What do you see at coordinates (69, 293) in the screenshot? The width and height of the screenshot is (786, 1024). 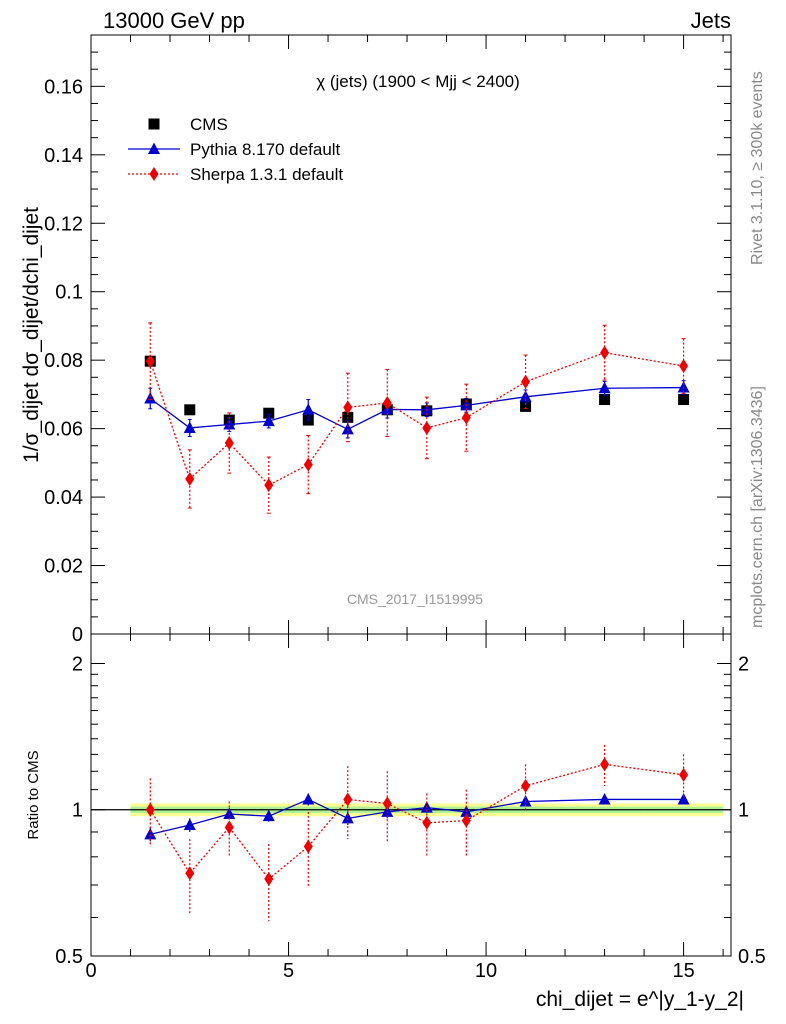 I see `y-tick-label: 0.1` at bounding box center [69, 293].